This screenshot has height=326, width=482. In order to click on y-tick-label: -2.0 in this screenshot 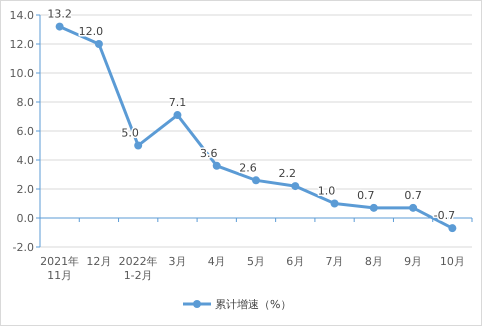, I will do `click(23, 247)`.